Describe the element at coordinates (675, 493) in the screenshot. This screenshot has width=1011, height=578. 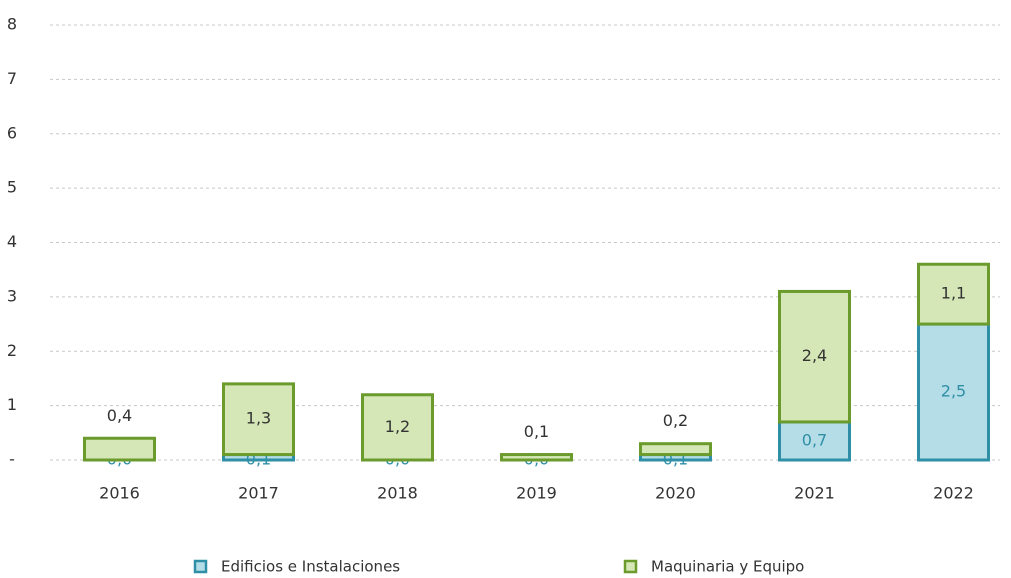
I see `x-tick-label: 2020` at that location.